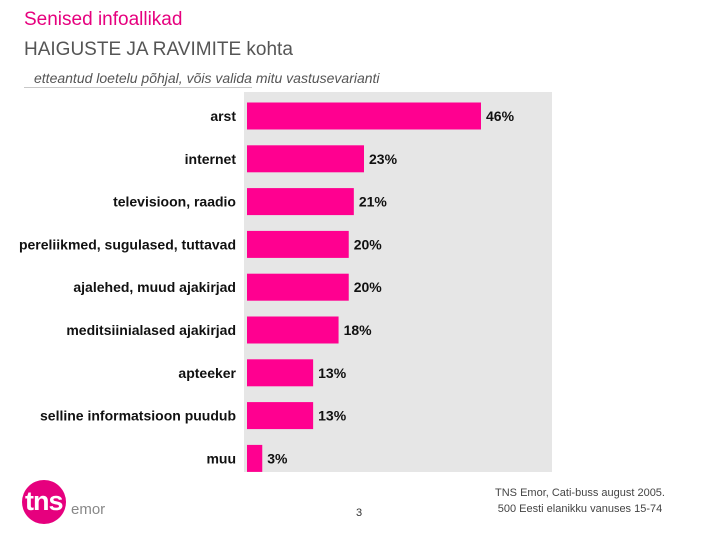 The image size is (720, 540). Describe the element at coordinates (358, 330) in the screenshot. I see `data-label: 18%` at that location.